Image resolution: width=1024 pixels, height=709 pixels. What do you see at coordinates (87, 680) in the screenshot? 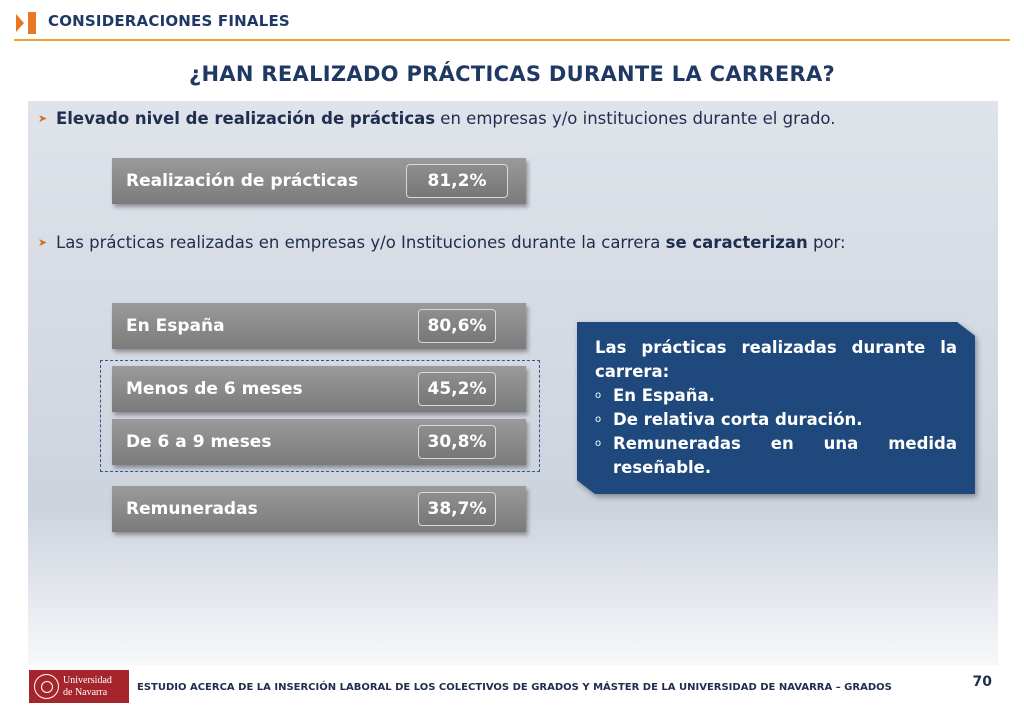
I see `logo-line-1: Universidad` at bounding box center [87, 680].